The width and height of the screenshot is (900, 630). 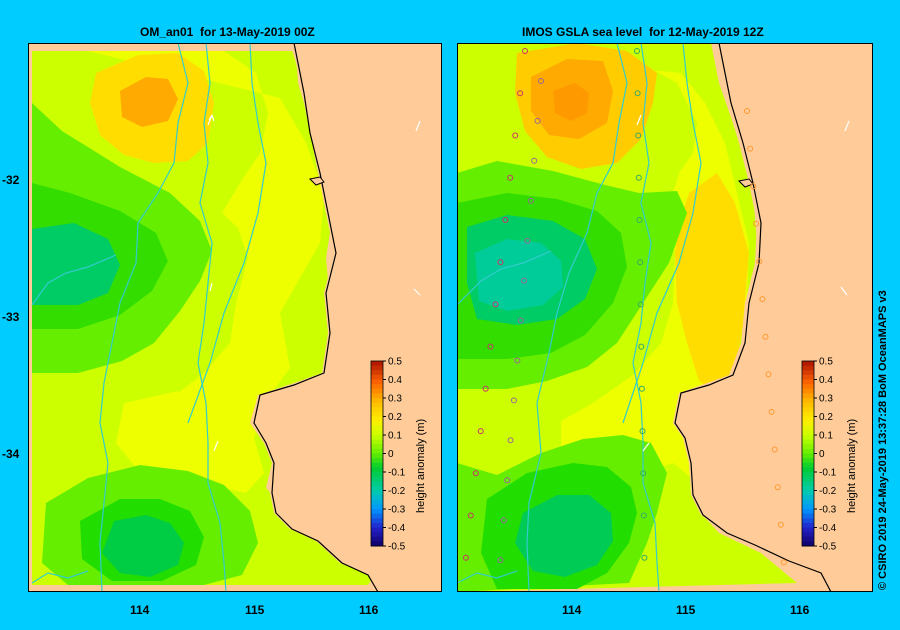 I want to click on contour-level-minus-0.15, so click(x=519, y=275).